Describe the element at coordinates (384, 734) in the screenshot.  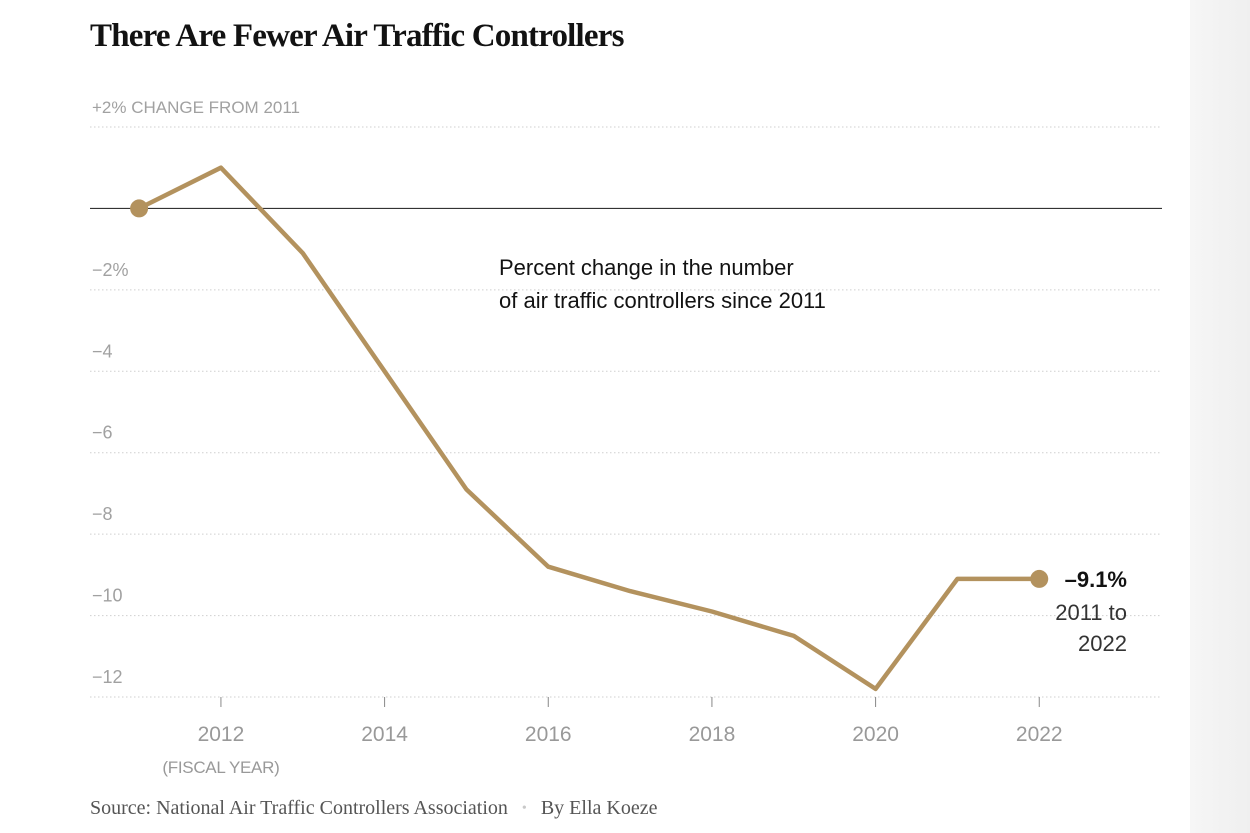
I see `x-tick-label: 2014` at that location.